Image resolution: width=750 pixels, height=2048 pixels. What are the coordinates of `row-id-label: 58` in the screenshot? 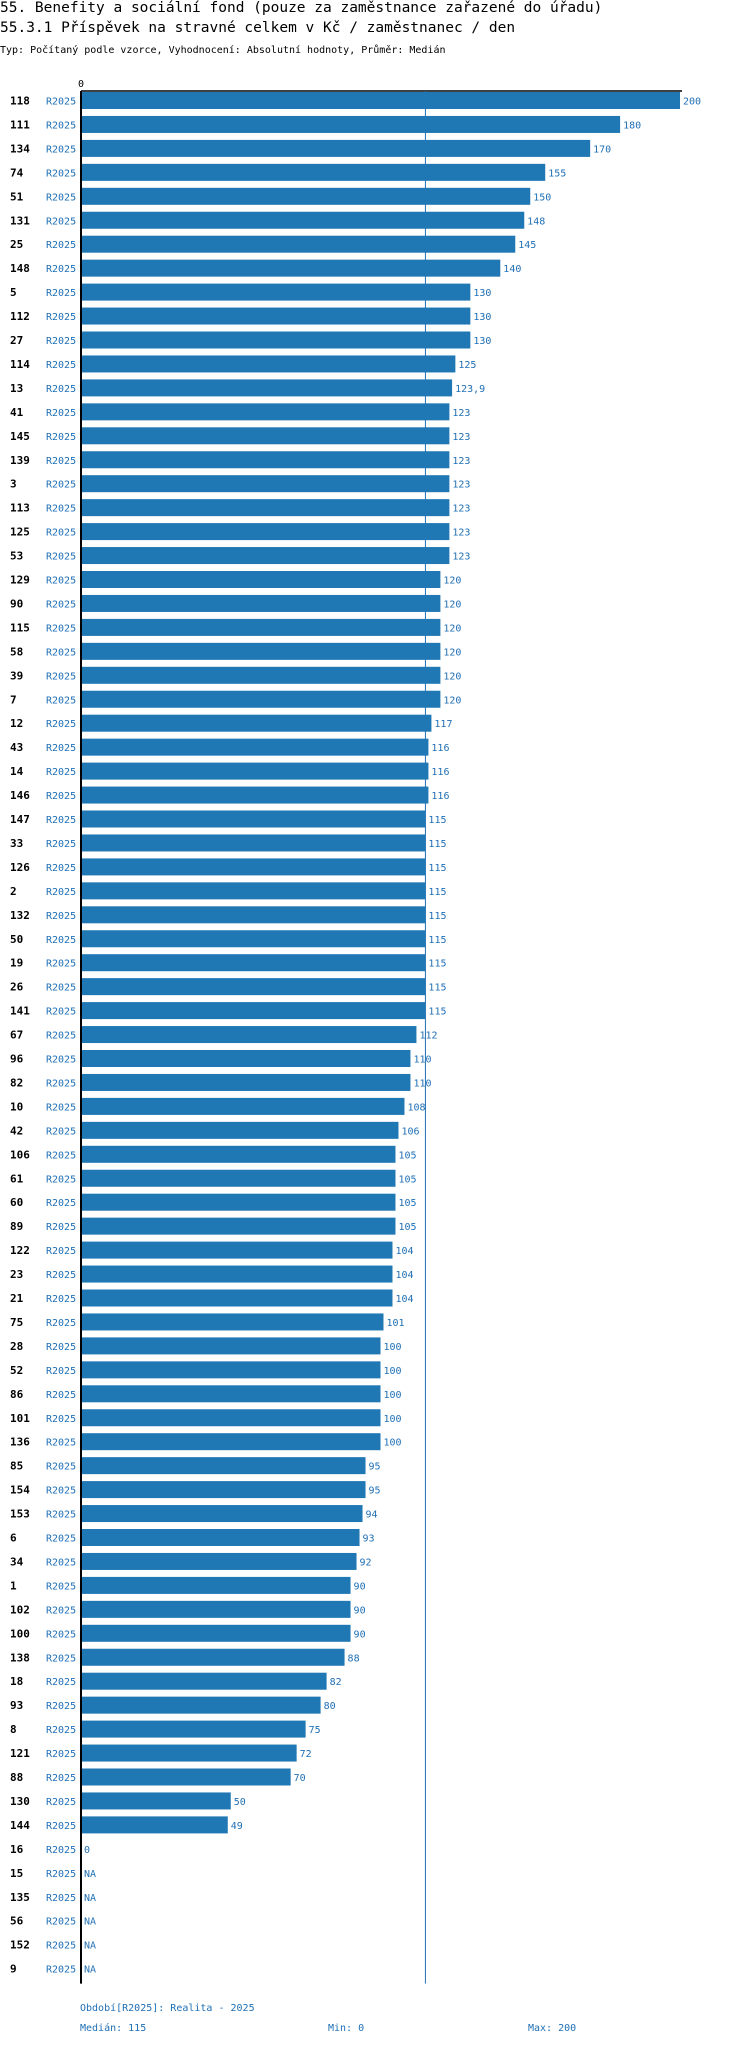 It's located at (16, 651).